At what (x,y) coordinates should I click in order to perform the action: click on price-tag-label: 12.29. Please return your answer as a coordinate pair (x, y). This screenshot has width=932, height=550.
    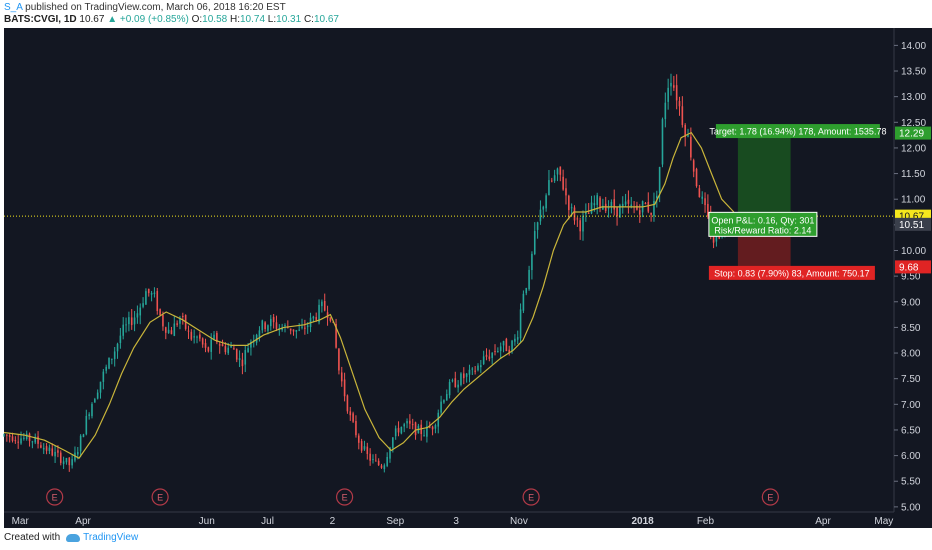
    Looking at the image, I should click on (911, 134).